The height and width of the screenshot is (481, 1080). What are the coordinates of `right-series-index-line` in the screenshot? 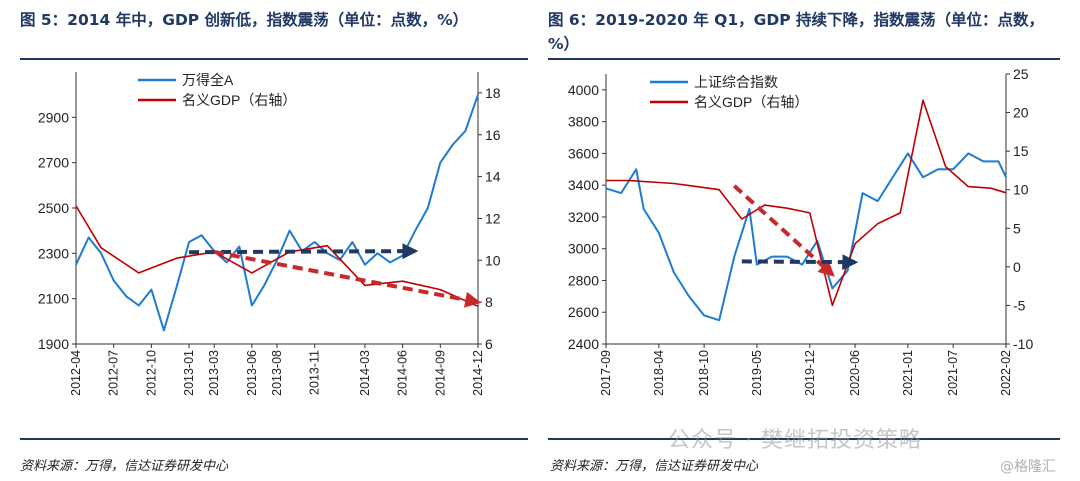 It's located at (806, 237).